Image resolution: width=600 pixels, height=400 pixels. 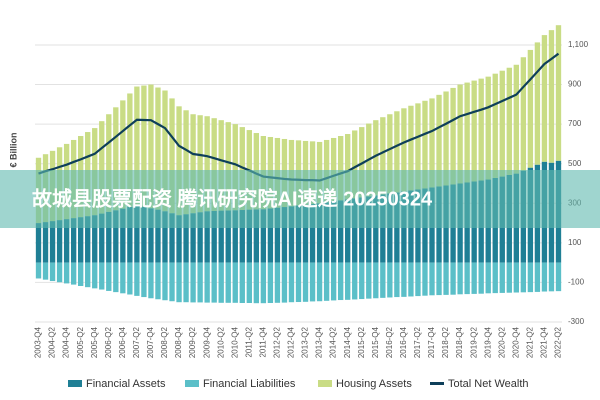 What do you see at coordinates (578, 44) in the screenshot?
I see `y-tick-label: 1,100` at bounding box center [578, 44].